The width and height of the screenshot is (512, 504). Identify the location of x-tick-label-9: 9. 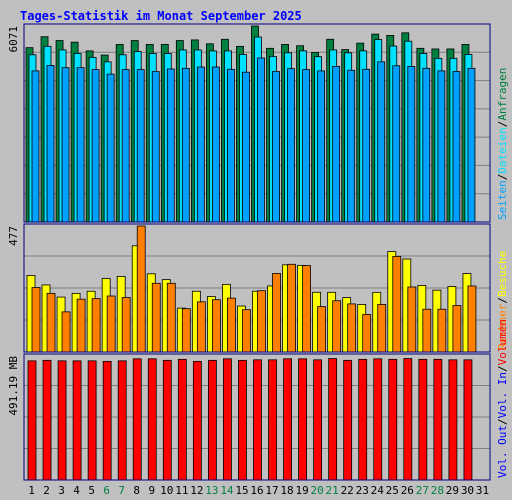
(151, 490).